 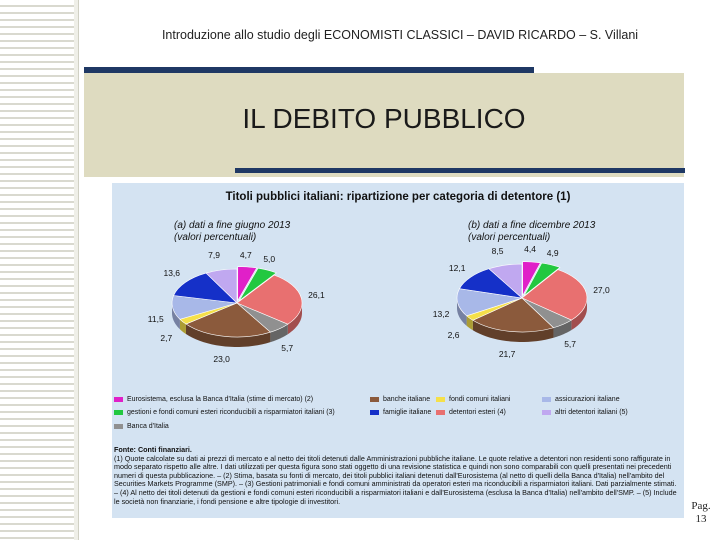 I want to click on legend-item: detentori esteri (4), so click(x=471, y=412).